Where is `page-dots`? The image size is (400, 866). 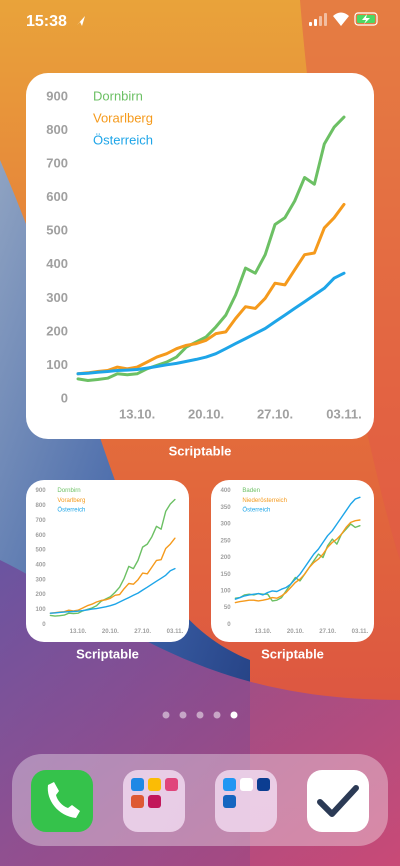 page-dots is located at coordinates (200, 715).